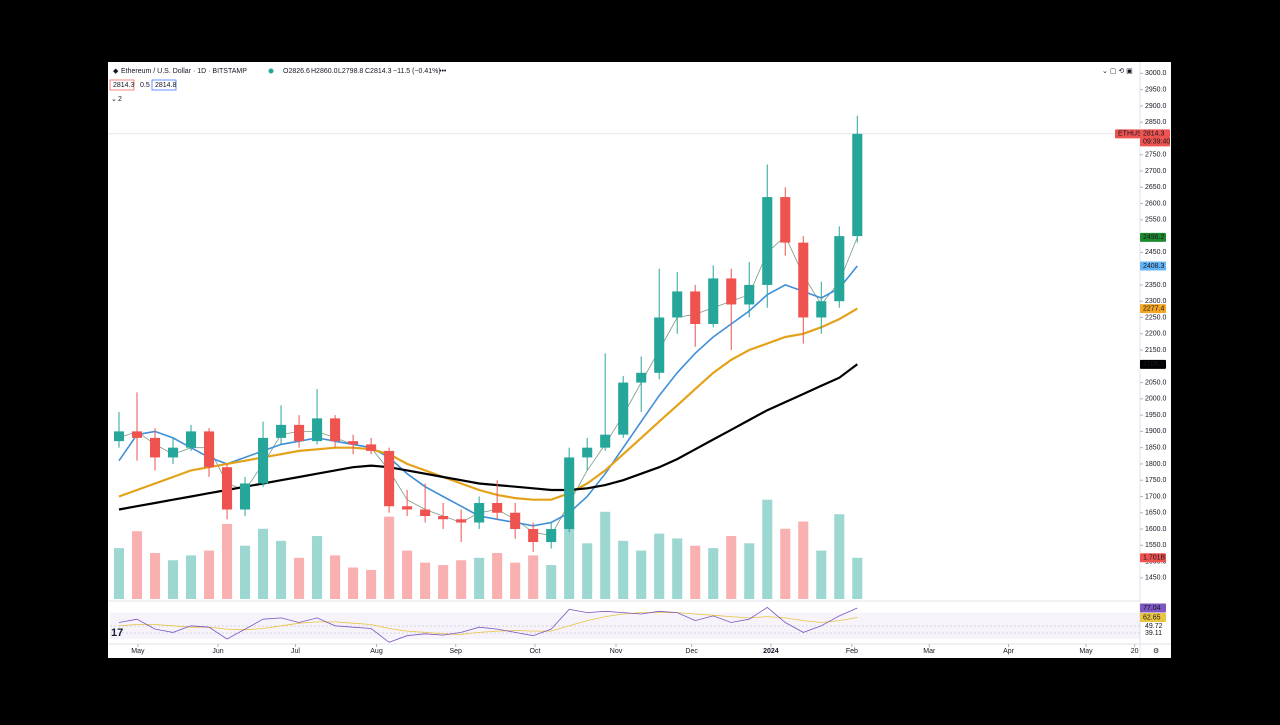 Image resolution: width=1280 pixels, height=725 pixels. Describe the element at coordinates (120, 99) in the screenshot. I see `indicator-count: 2` at that location.